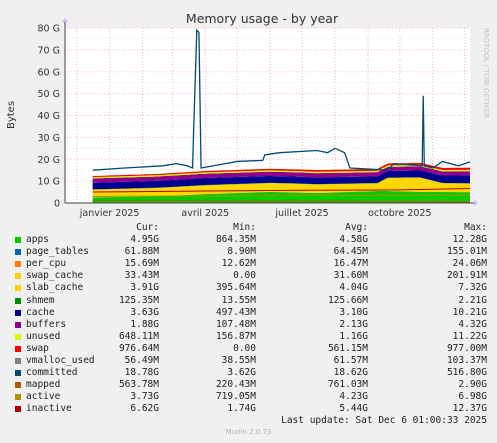  I want to click on legend-row-per-cpu: per_cpu 15.69M 12.62M 16.47M 24.06M, so click(248, 264).